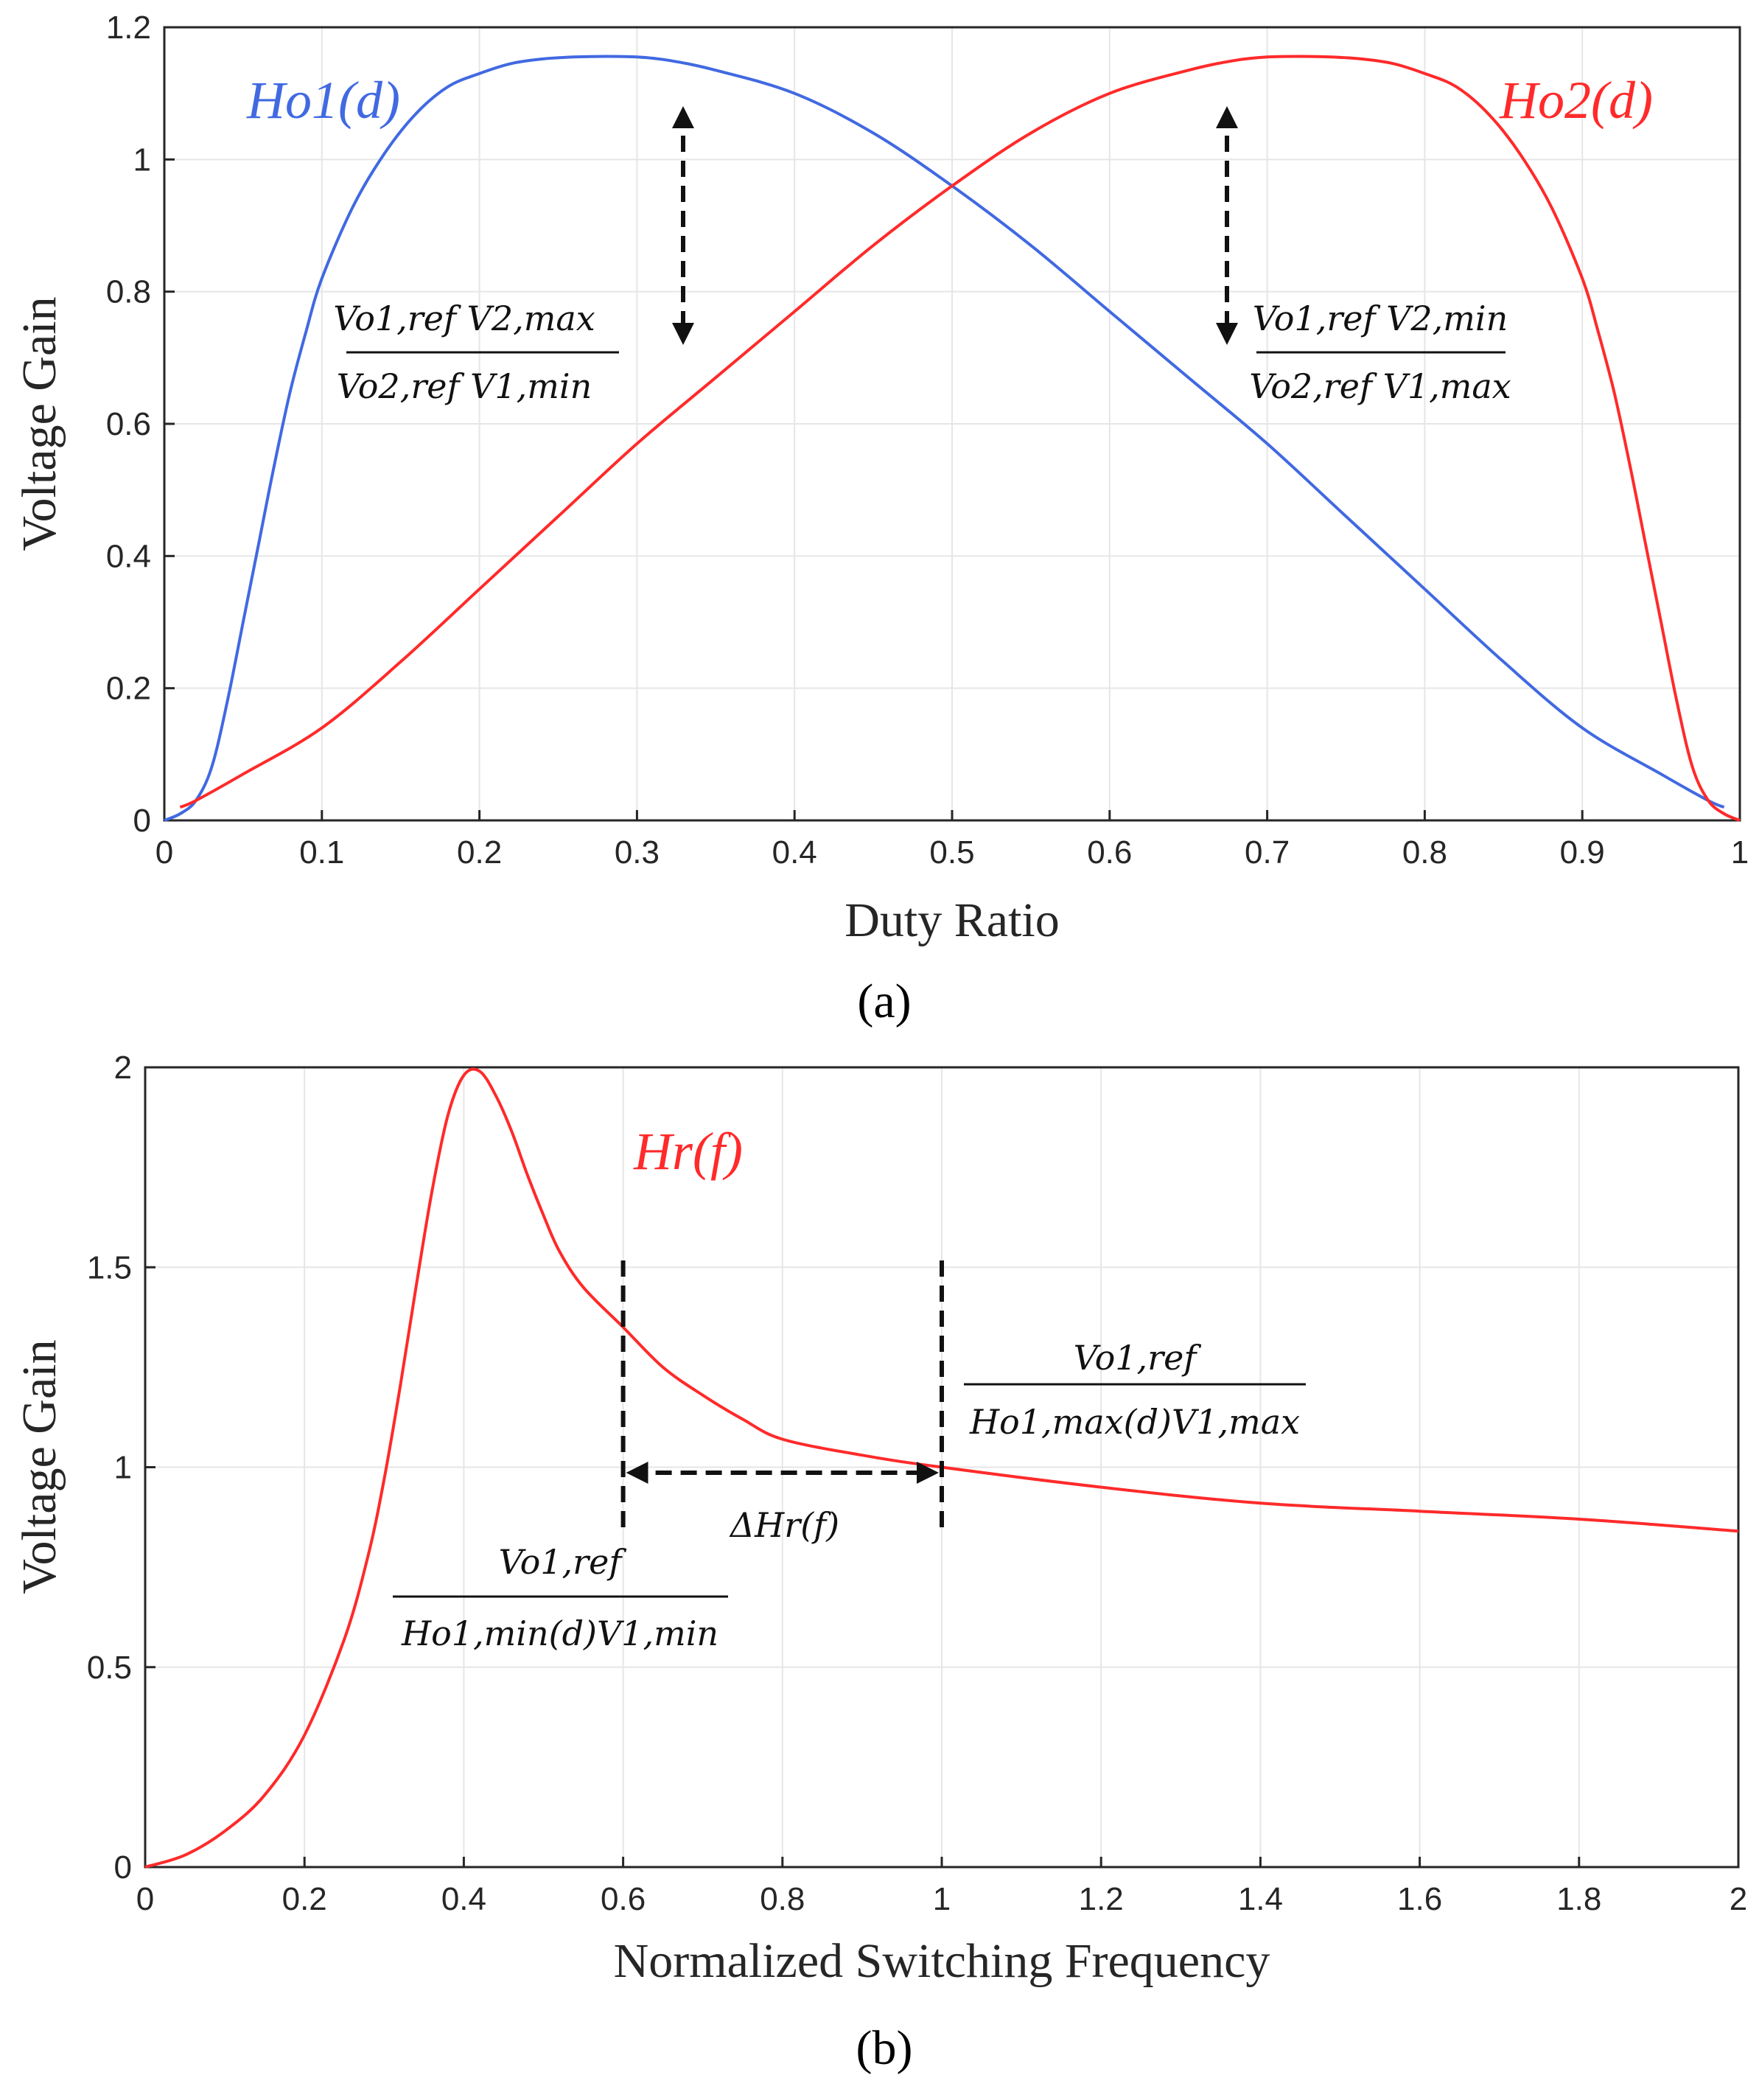 This screenshot has height=2100, width=1759. What do you see at coordinates (1135, 1390) in the screenshot?
I see `panel-b-right-fraction: Vo1,ref Ho1,max(d)V1,max` at bounding box center [1135, 1390].